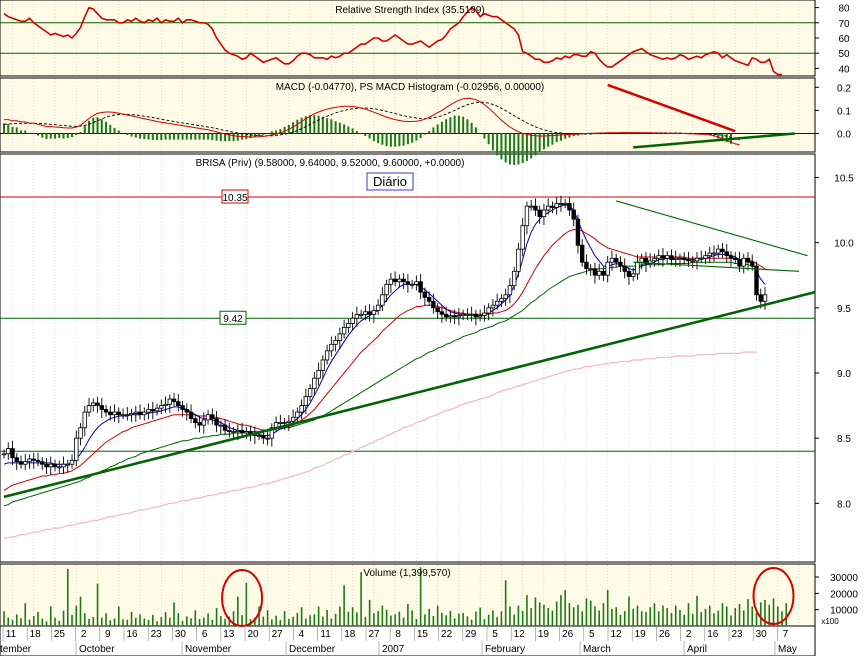 The width and height of the screenshot is (864, 656). I want to click on price-axis-tick-label: 8.5, so click(844, 439).